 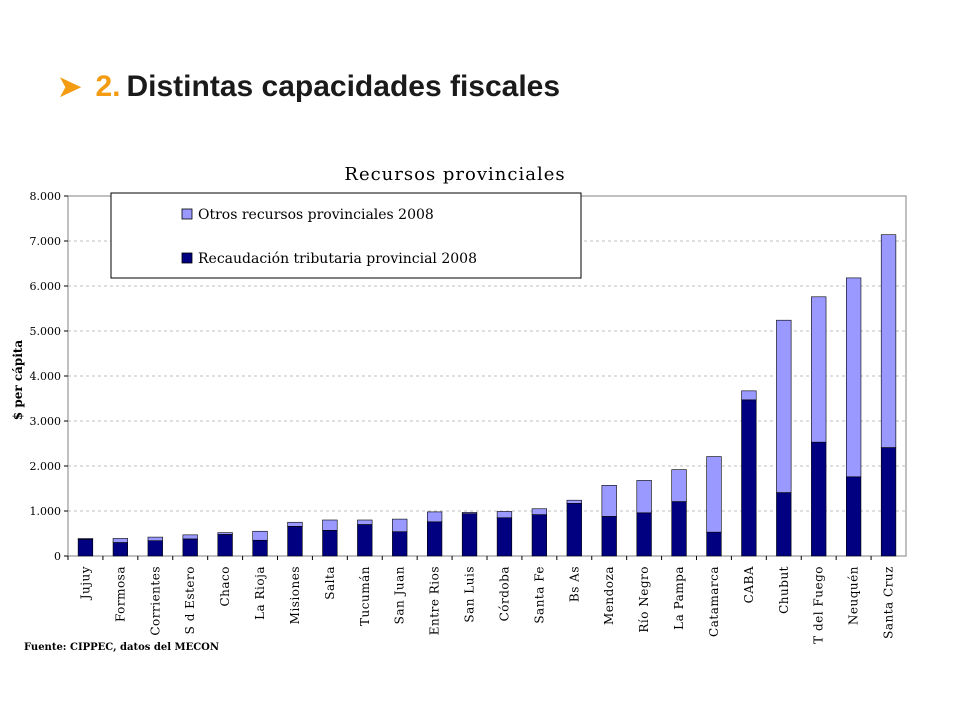 What do you see at coordinates (46, 286) in the screenshot?
I see `y-tick-label: 6.000` at bounding box center [46, 286].